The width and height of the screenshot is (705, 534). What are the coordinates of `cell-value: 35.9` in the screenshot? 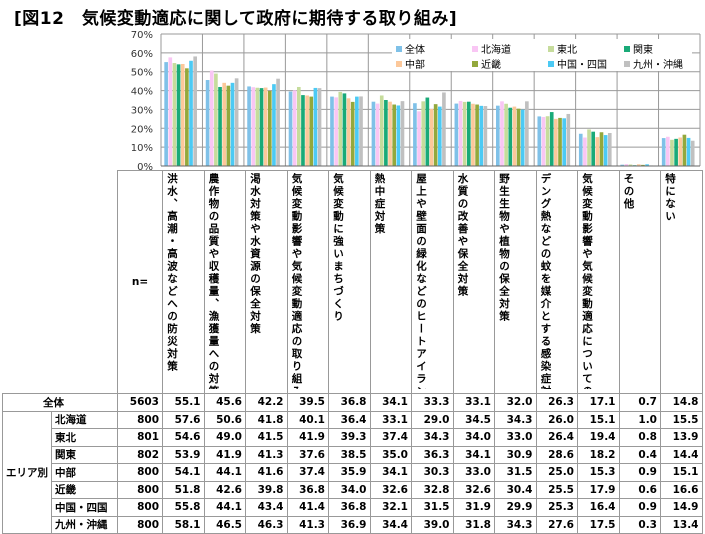 It's located at (349, 472).